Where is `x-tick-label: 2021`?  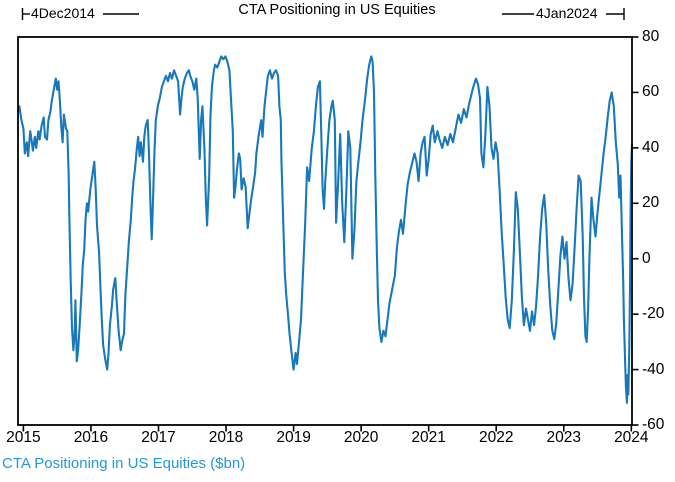 x-tick-label: 2021 is located at coordinates (428, 437).